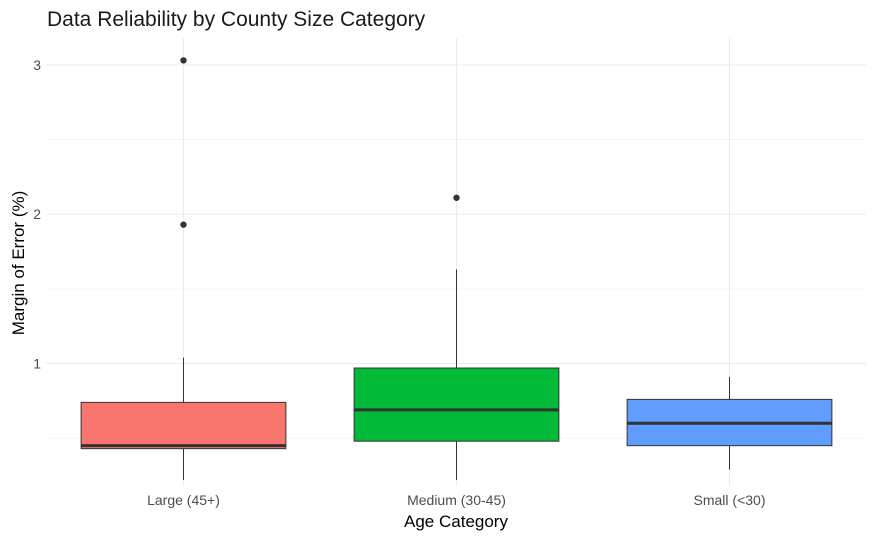  I want to click on y-tick-label: 2, so click(37, 214).